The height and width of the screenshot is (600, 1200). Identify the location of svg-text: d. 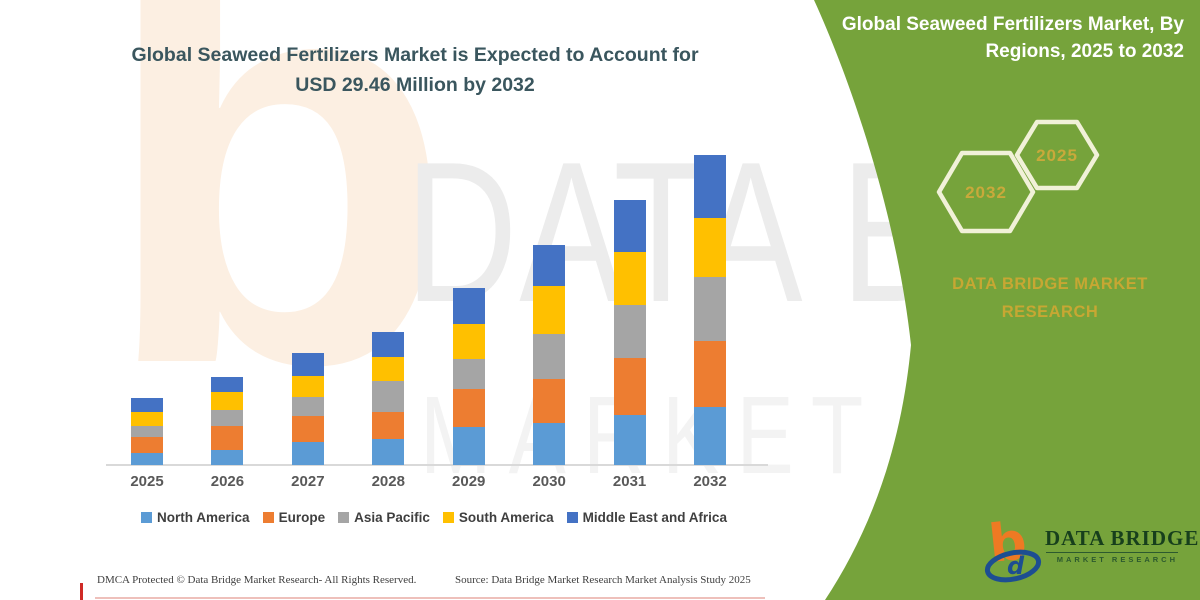
(1016, 566).